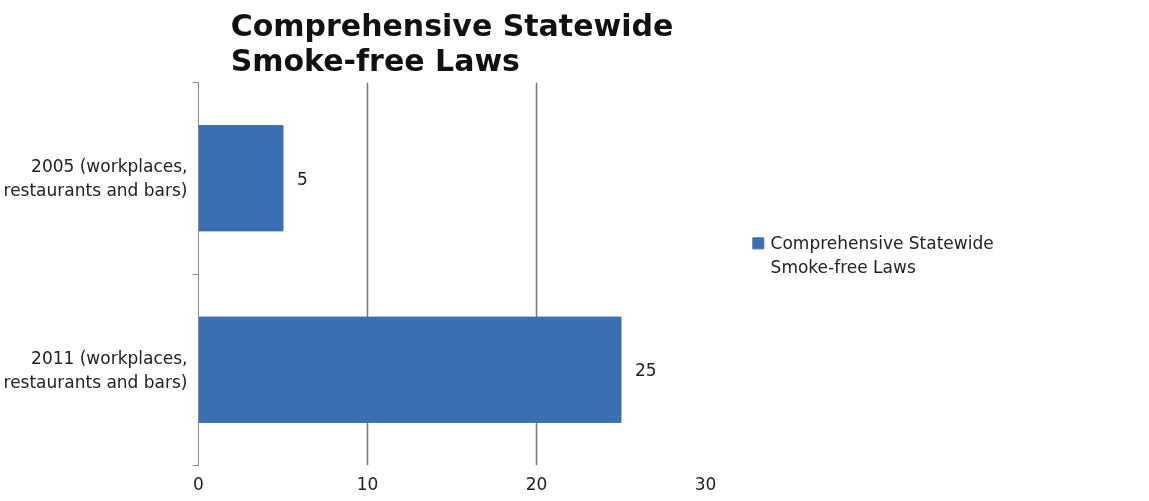  I want to click on chart-title: Comprehensive Statewide Smoke-free Laws, so click(452, 42).